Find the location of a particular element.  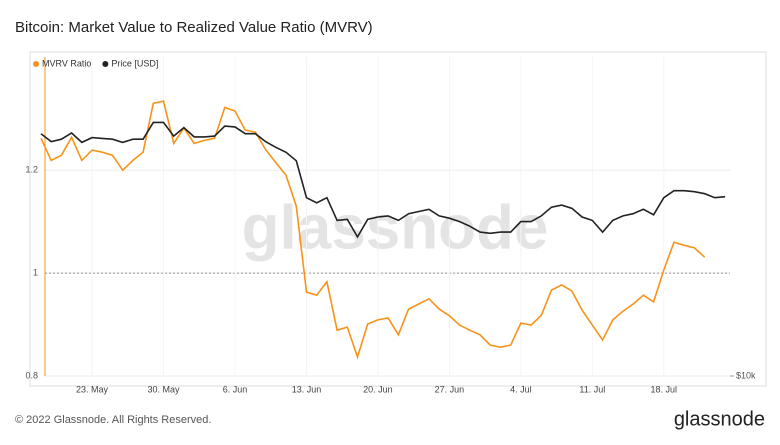

x-tick-label: 27. Jun is located at coordinates (450, 389).